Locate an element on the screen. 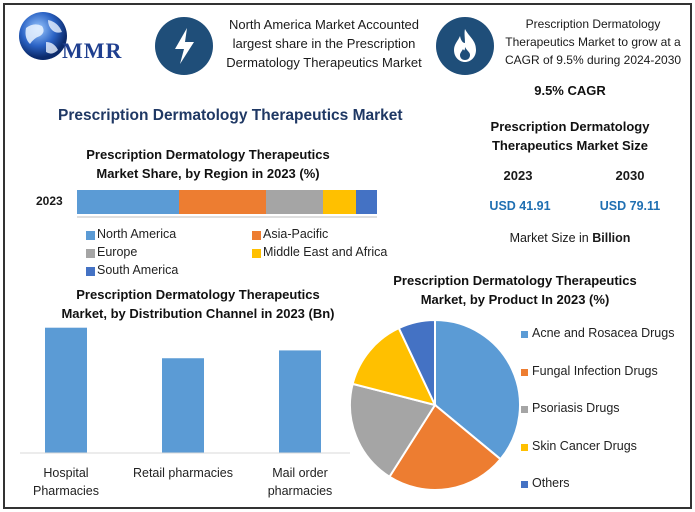 The height and width of the screenshot is (512, 695). size-value-2030: USD 79.11 is located at coordinates (630, 206).